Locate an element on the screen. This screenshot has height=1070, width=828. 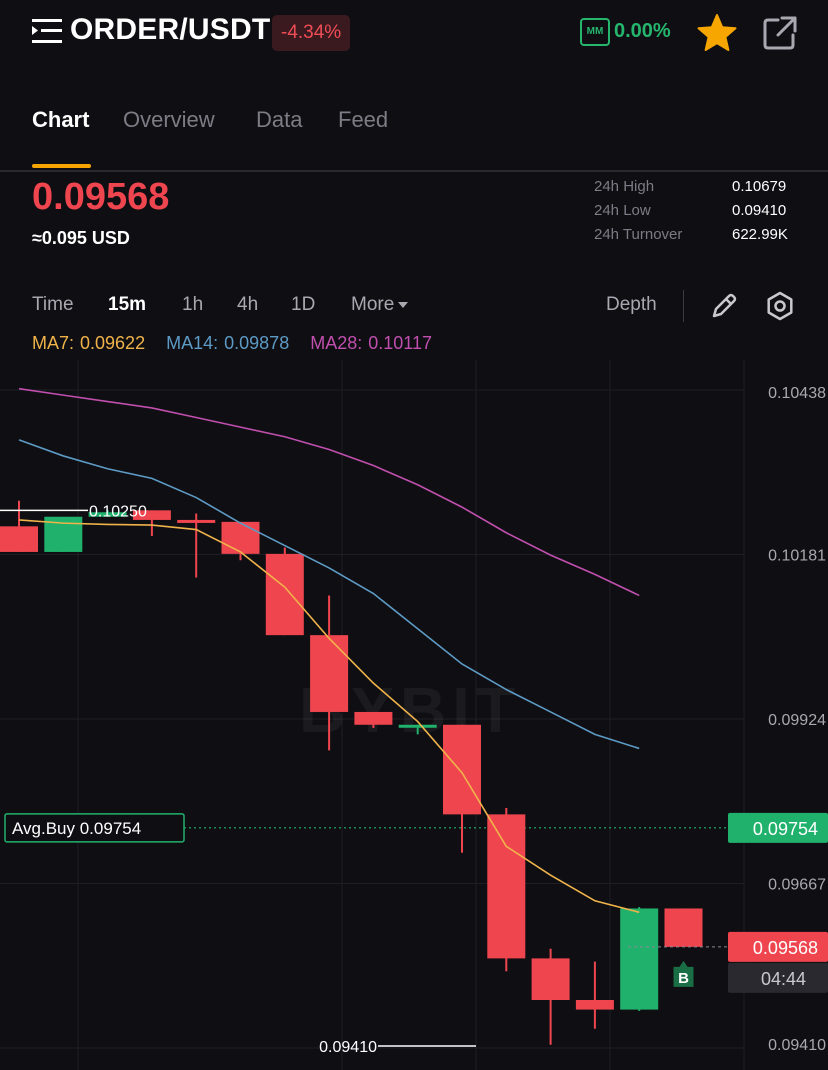
last-price-label: 0.09568 is located at coordinates (785, 948).